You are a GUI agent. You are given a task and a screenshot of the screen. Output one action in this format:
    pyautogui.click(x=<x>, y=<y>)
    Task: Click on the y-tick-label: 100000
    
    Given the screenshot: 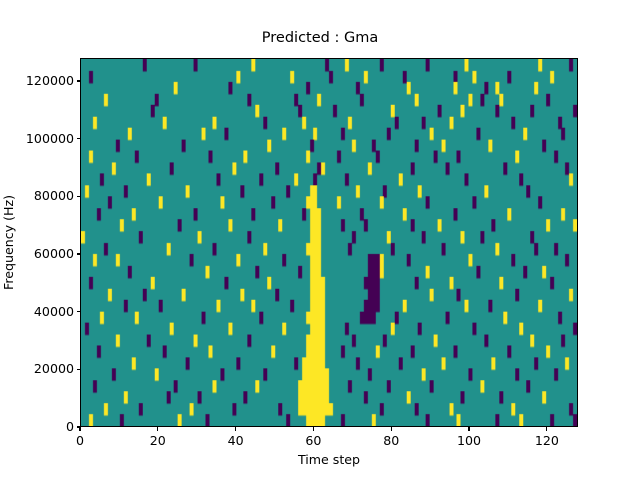 What is the action you would take?
    pyautogui.click(x=49, y=138)
    